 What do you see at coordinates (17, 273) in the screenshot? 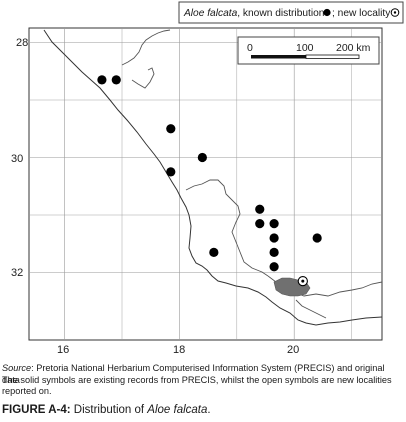
I see `lat-label-32: 32` at bounding box center [17, 273].